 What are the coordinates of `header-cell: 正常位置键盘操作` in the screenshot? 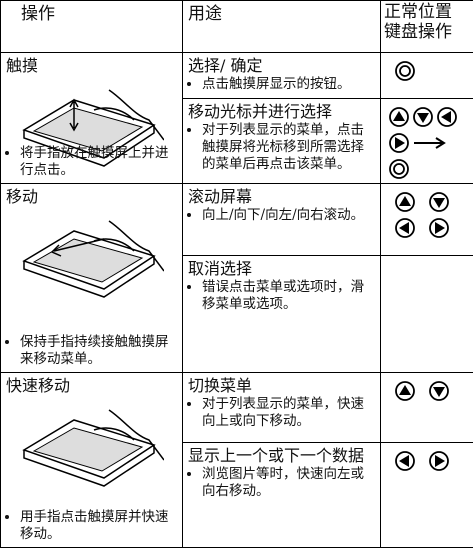 It's located at (427, 27).